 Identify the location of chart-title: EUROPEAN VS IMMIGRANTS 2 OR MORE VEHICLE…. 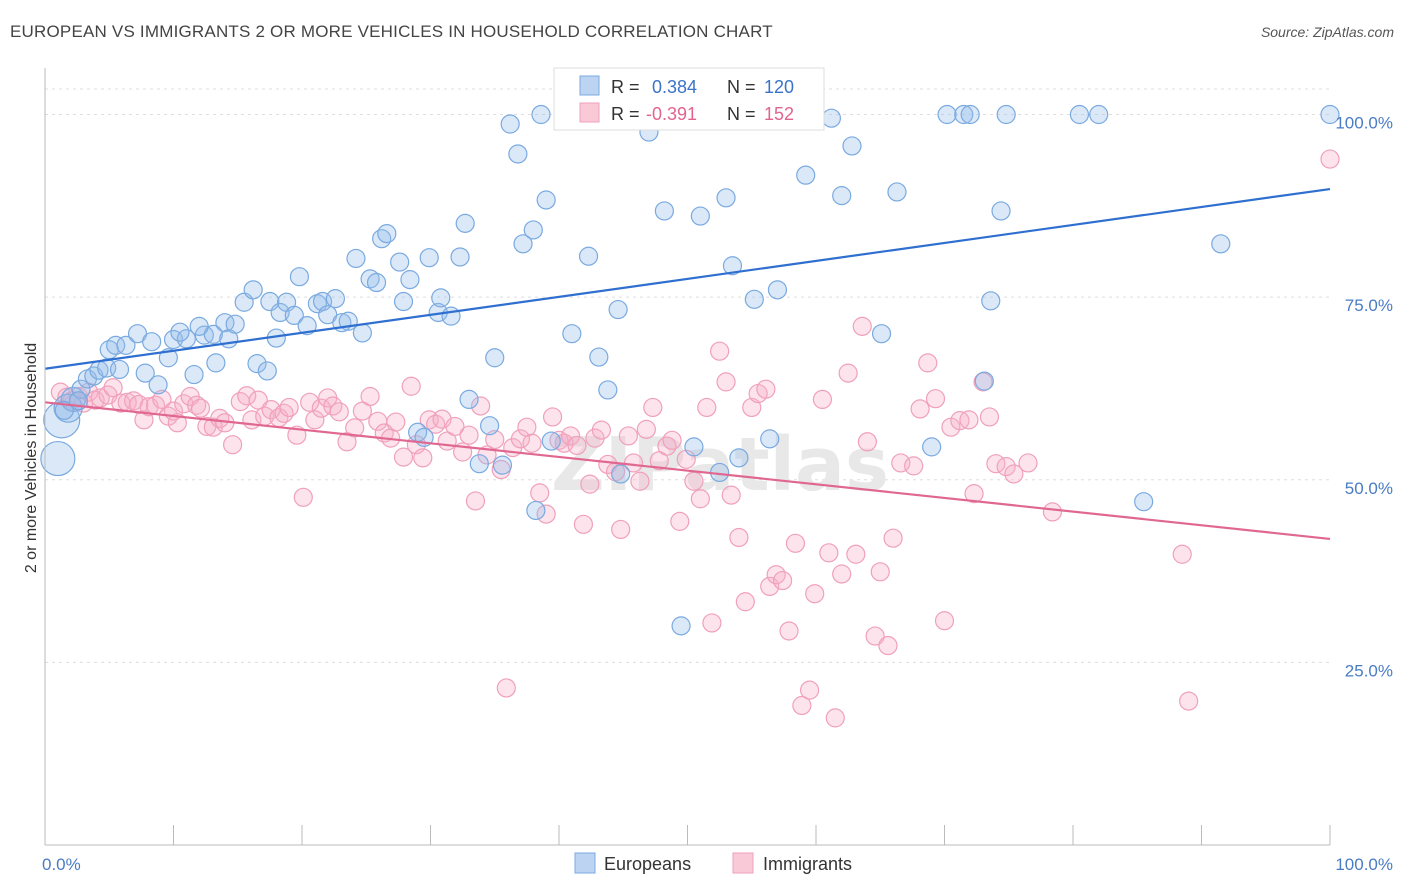
(391, 31).